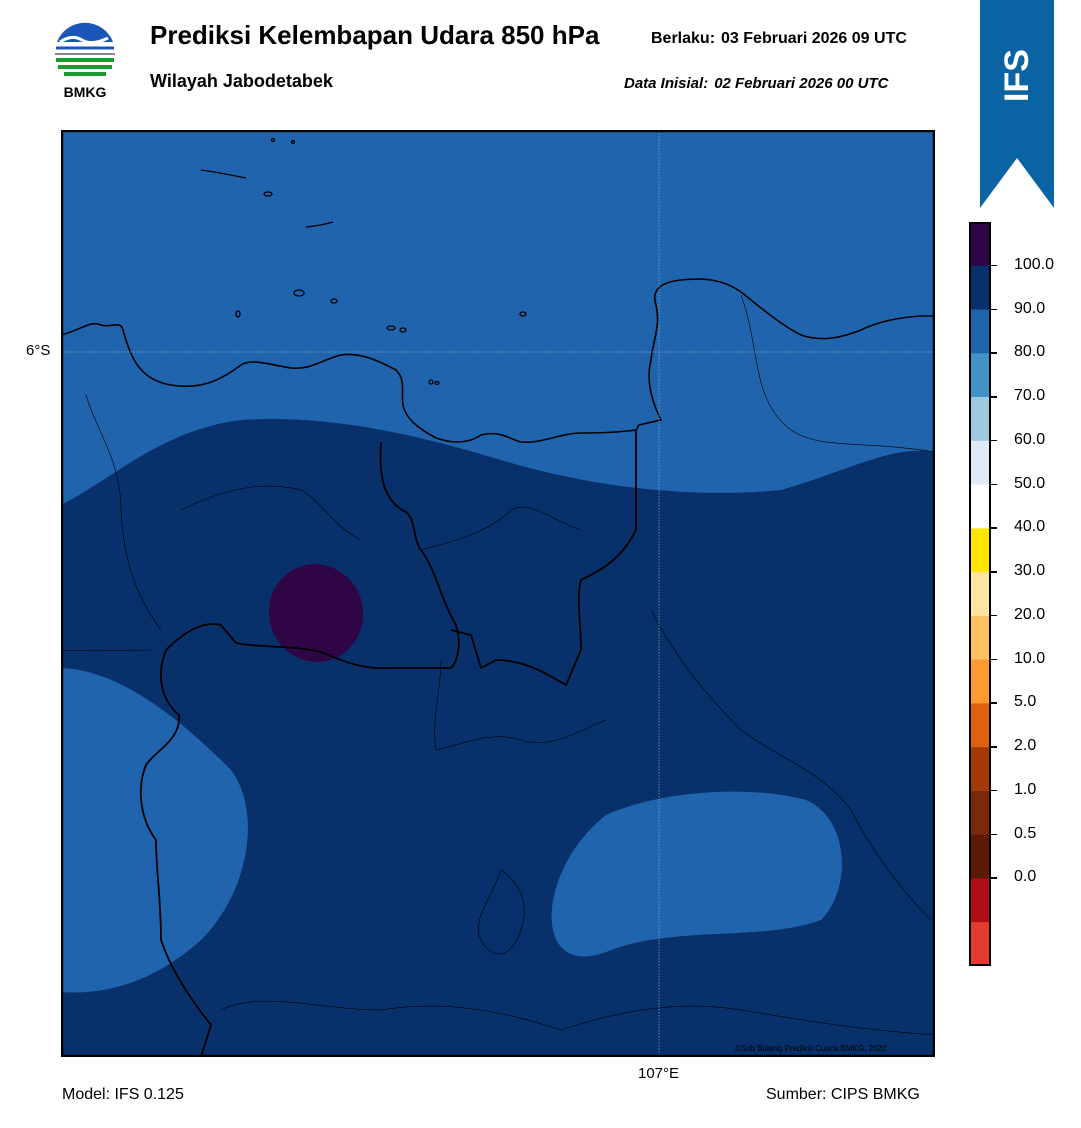  I want to click on colorbar-tick-label: 10.0, so click(1030, 658).